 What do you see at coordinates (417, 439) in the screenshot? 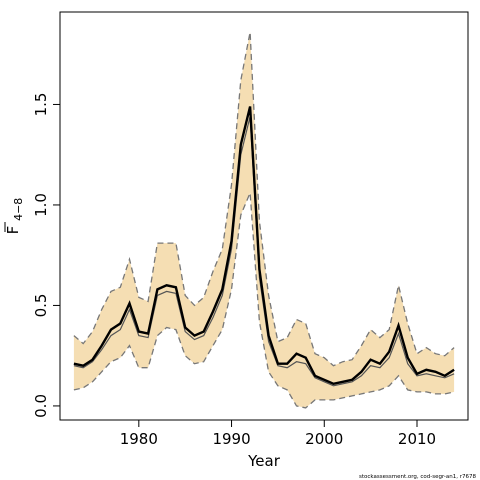
I see `x-tick-label: 2010` at bounding box center [417, 439].